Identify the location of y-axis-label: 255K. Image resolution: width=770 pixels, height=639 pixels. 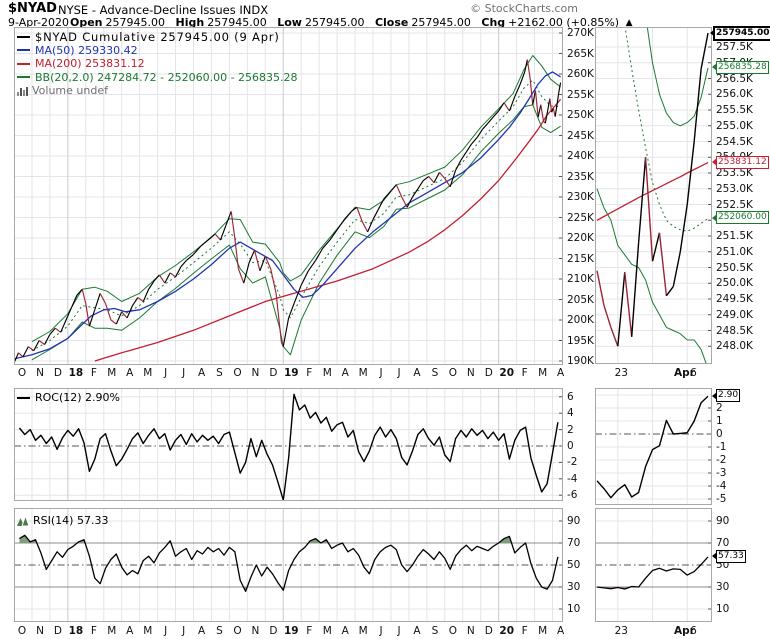
(580, 94).